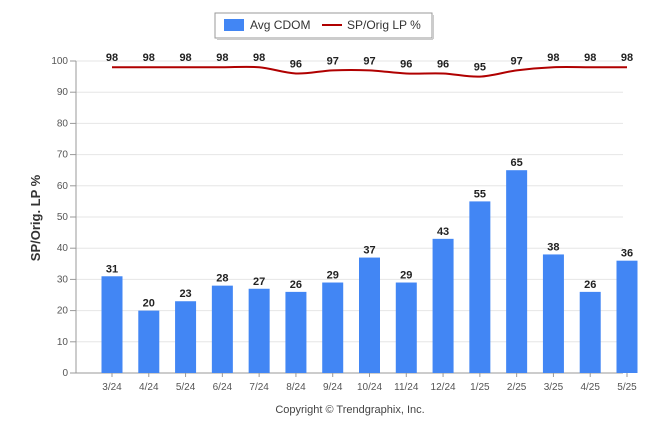 Image resolution: width=646 pixels, height=439 pixels. I want to click on line-layer, so click(369, 71).